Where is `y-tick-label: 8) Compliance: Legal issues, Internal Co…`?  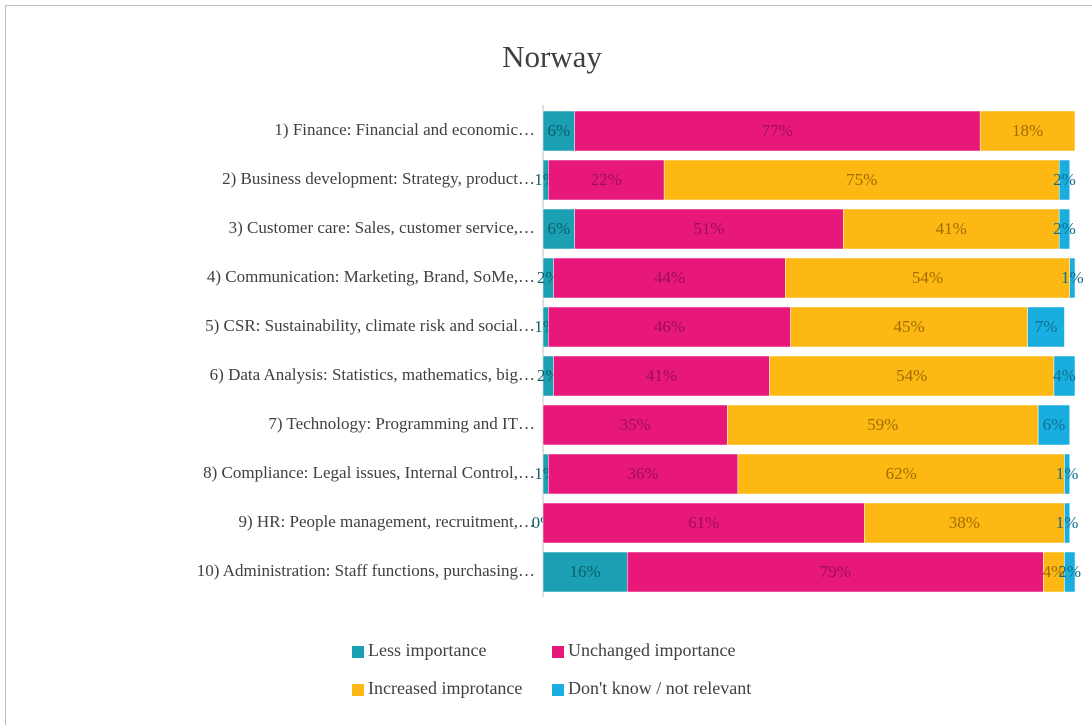
y-tick-label: 8) Compliance: Legal issues, Internal Co… is located at coordinates (369, 472).